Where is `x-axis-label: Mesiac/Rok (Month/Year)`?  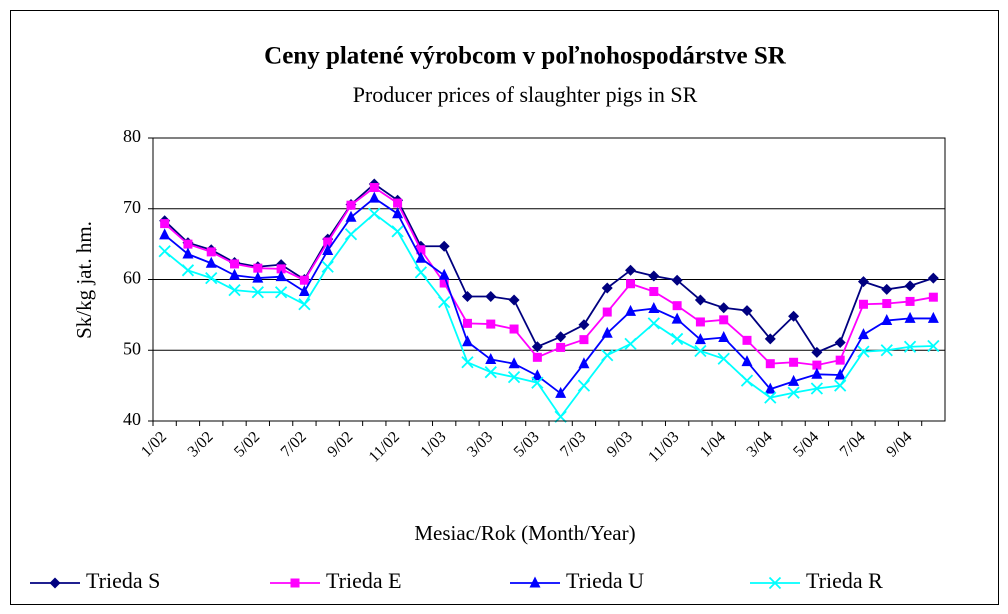 x-axis-label: Mesiac/Rok (Month/Year) is located at coordinates (524, 533).